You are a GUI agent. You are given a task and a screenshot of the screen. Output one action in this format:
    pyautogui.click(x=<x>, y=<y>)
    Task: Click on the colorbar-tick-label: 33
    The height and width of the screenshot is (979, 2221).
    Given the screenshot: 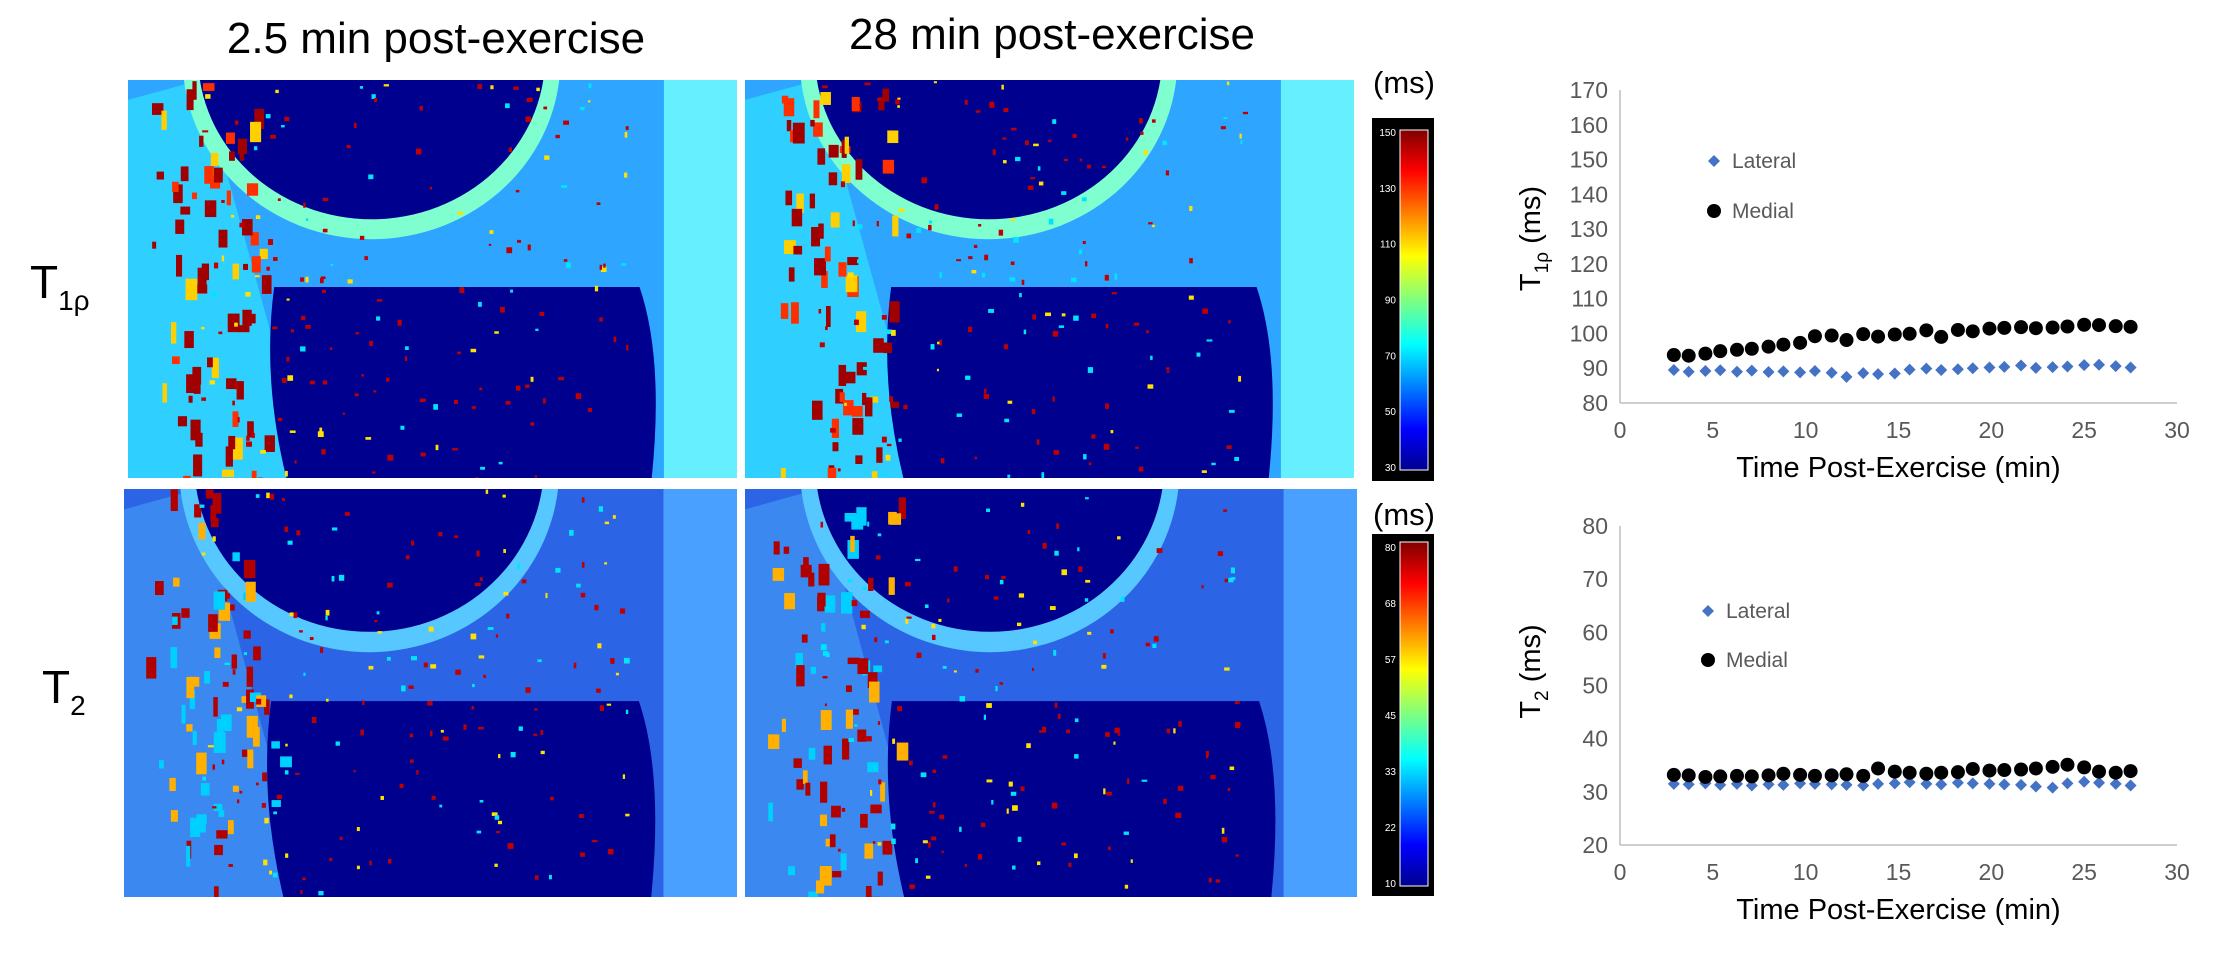 What is the action you would take?
    pyautogui.click(x=1391, y=772)
    